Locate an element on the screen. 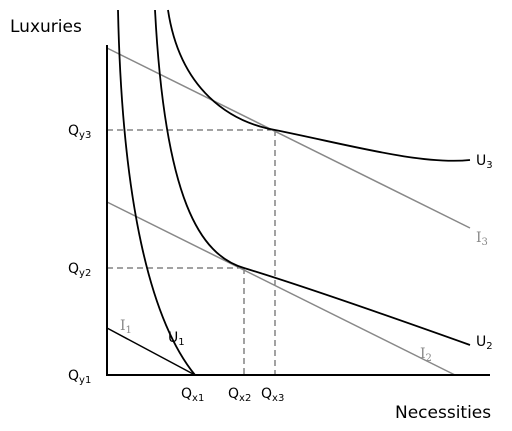 Image resolution: width=512 pixels, height=431 pixels. y-tick-label: Qy2 is located at coordinates (79, 270).